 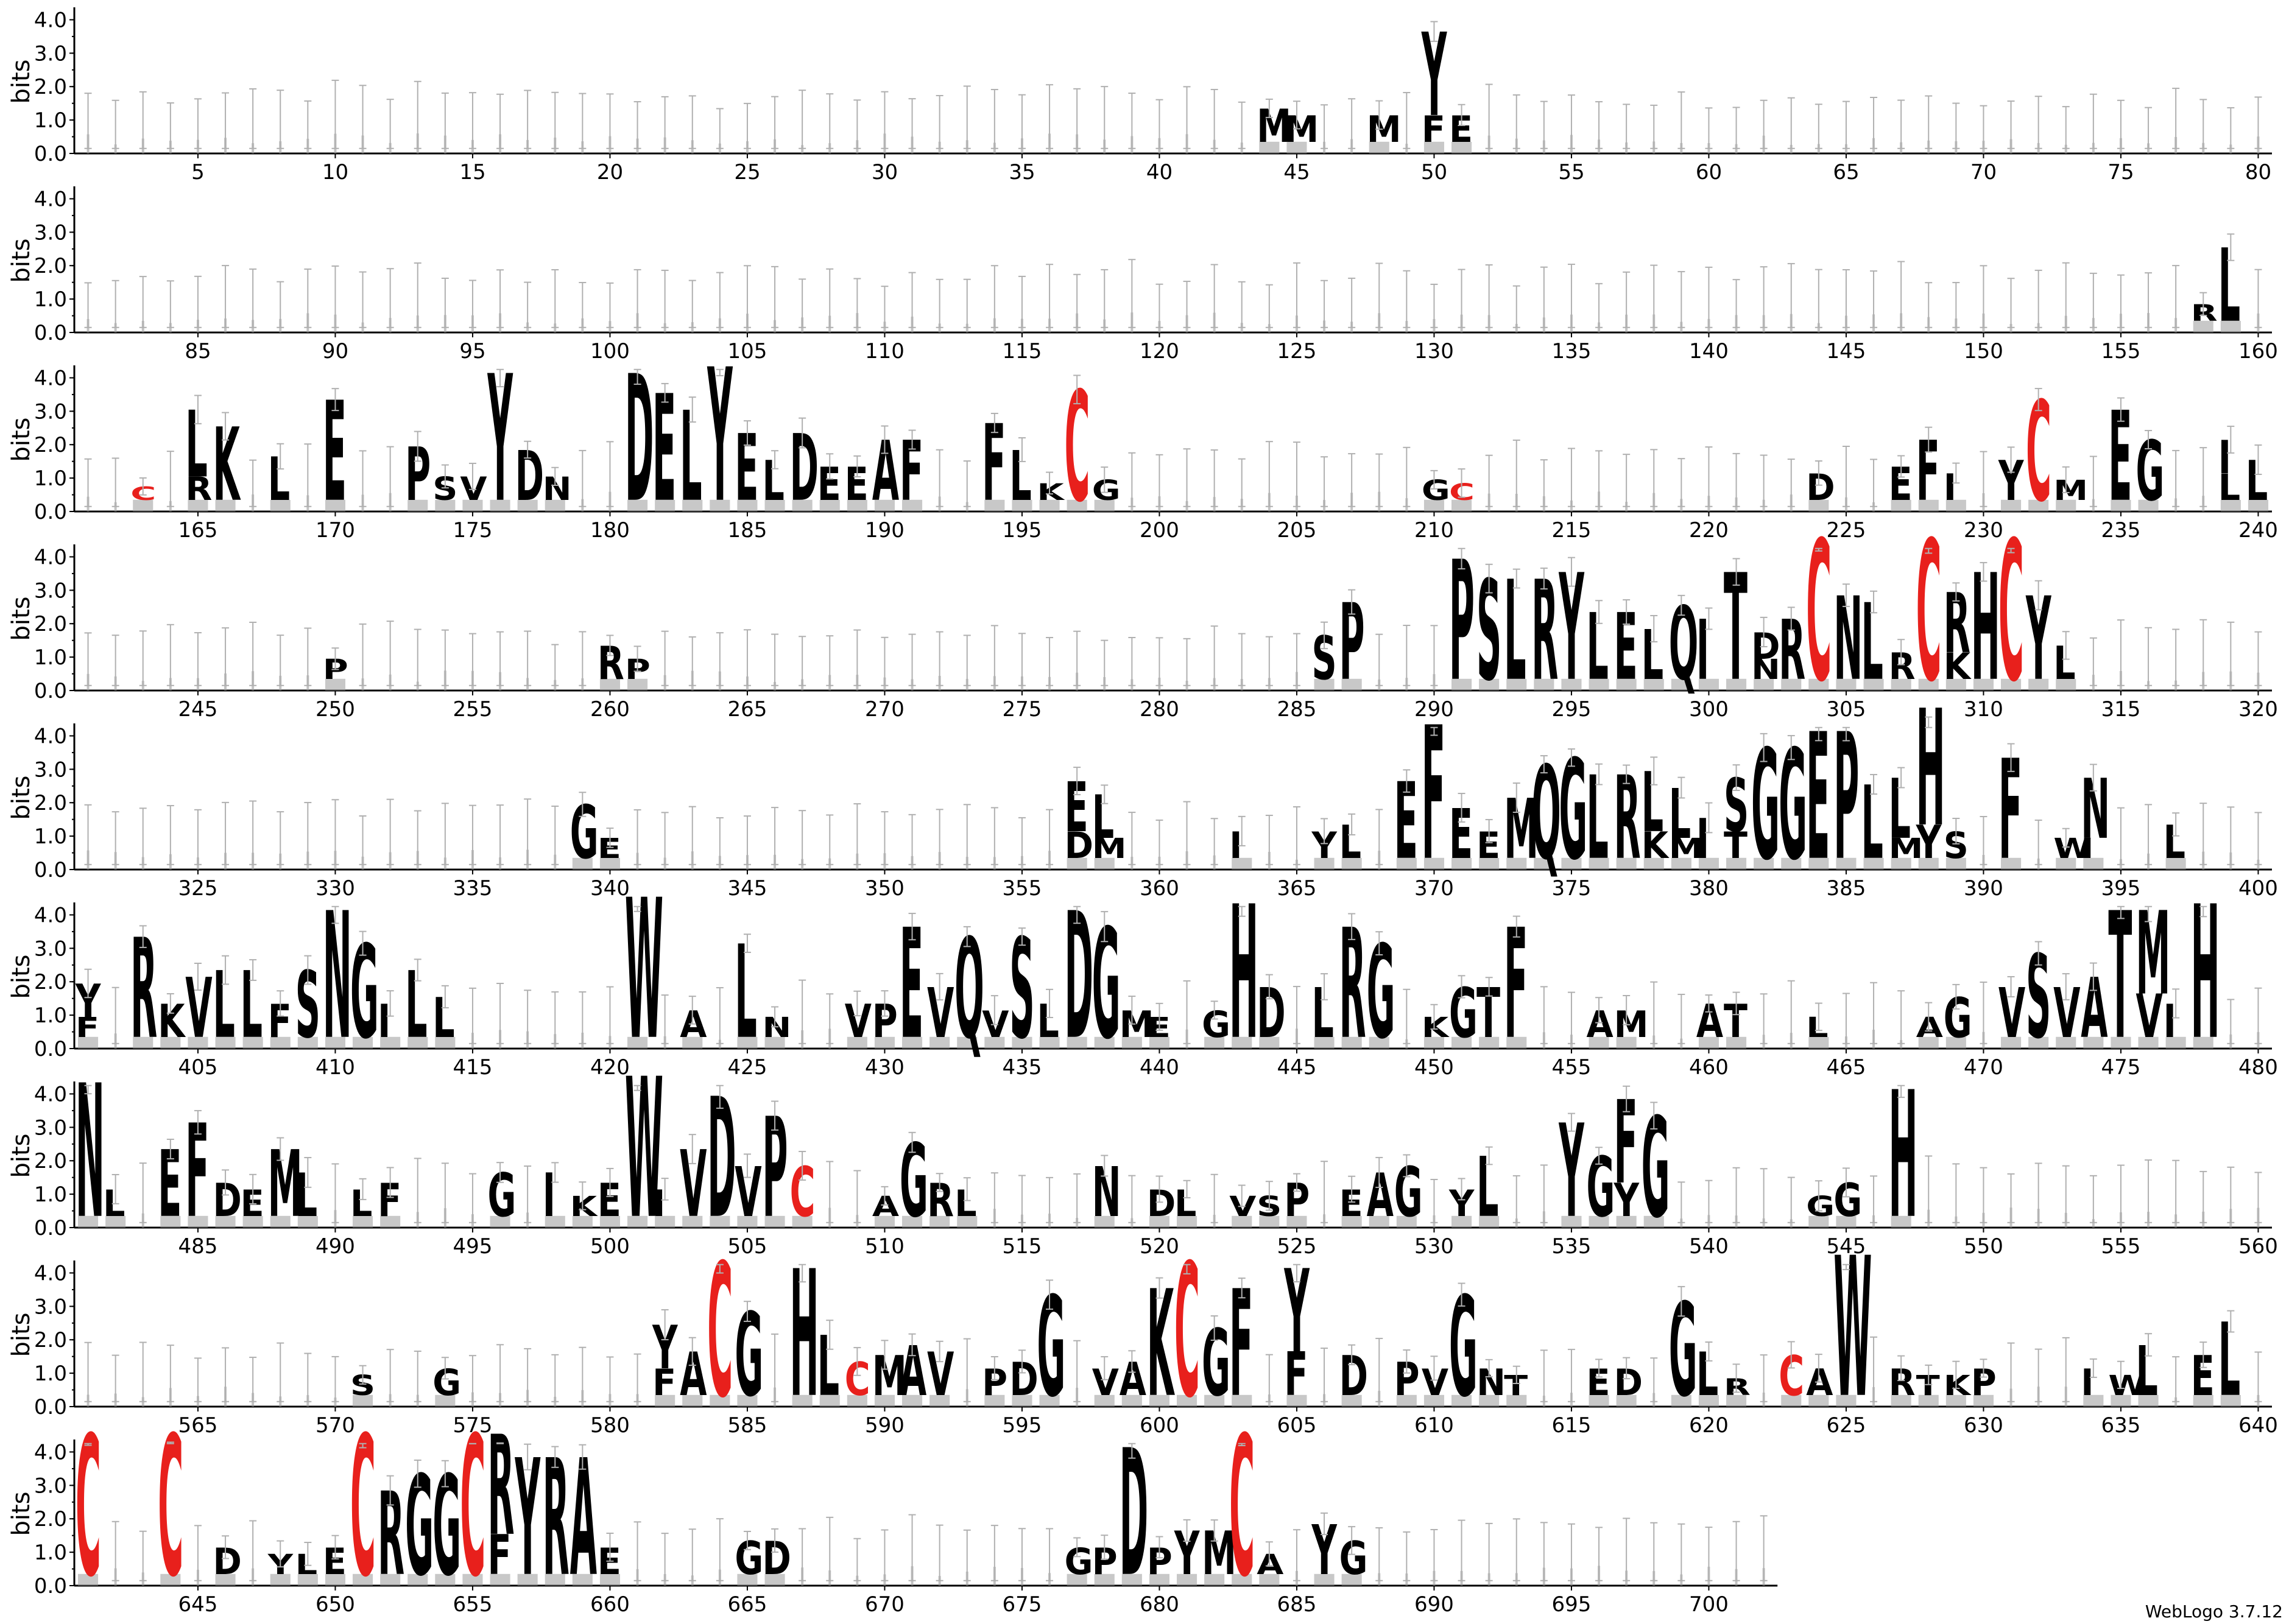 What do you see at coordinates (1598, 647) in the screenshot?
I see `logo-position-296: L` at bounding box center [1598, 647].